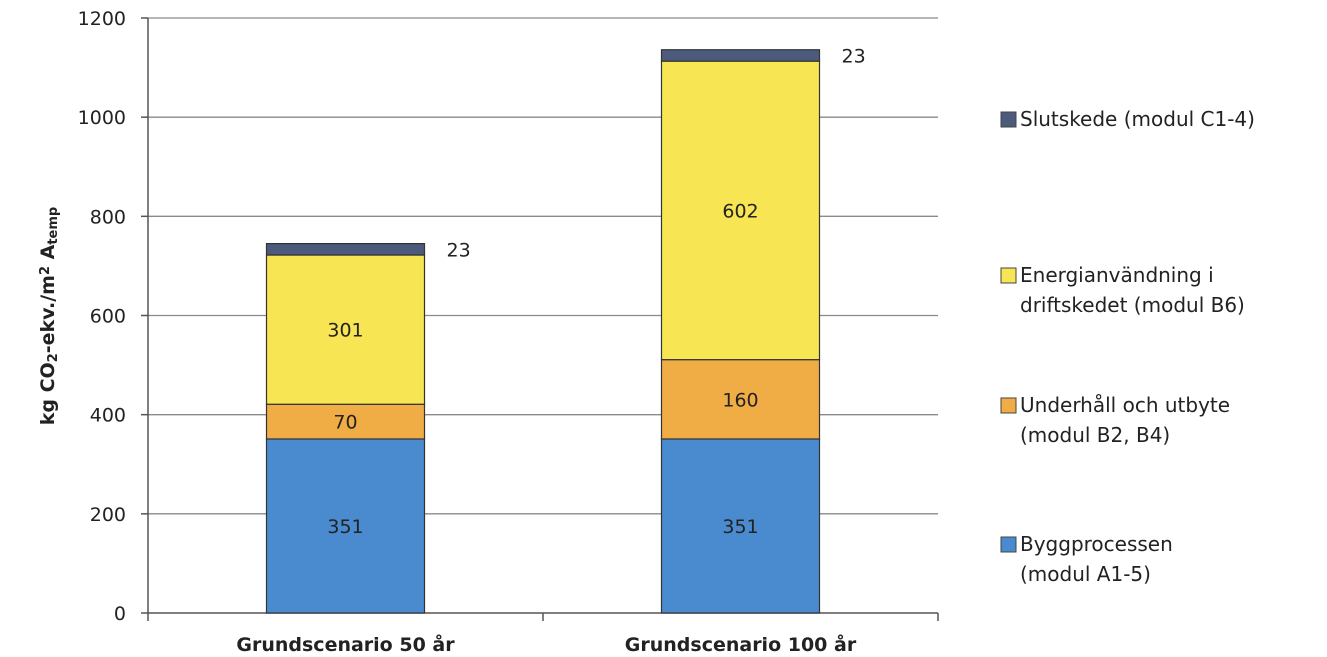 The width and height of the screenshot is (1327, 657). What do you see at coordinates (345, 644) in the screenshot?
I see `x-tick-label: Grundscenario 50 år` at bounding box center [345, 644].